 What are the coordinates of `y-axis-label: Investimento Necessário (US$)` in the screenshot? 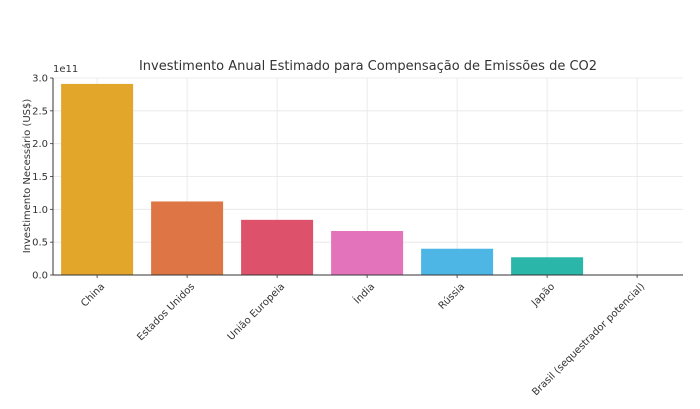 It's located at (27, 176).